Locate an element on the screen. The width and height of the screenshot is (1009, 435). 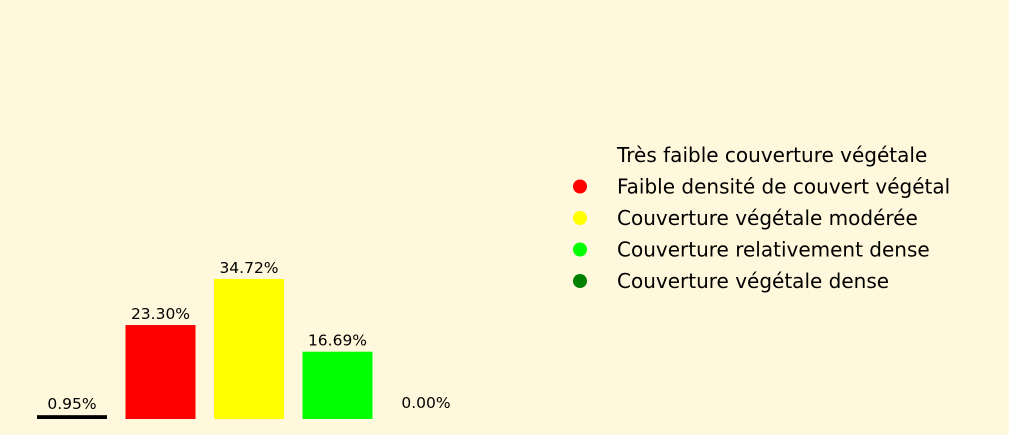
bar-value-label-3: 34.72% is located at coordinates (248, 268).